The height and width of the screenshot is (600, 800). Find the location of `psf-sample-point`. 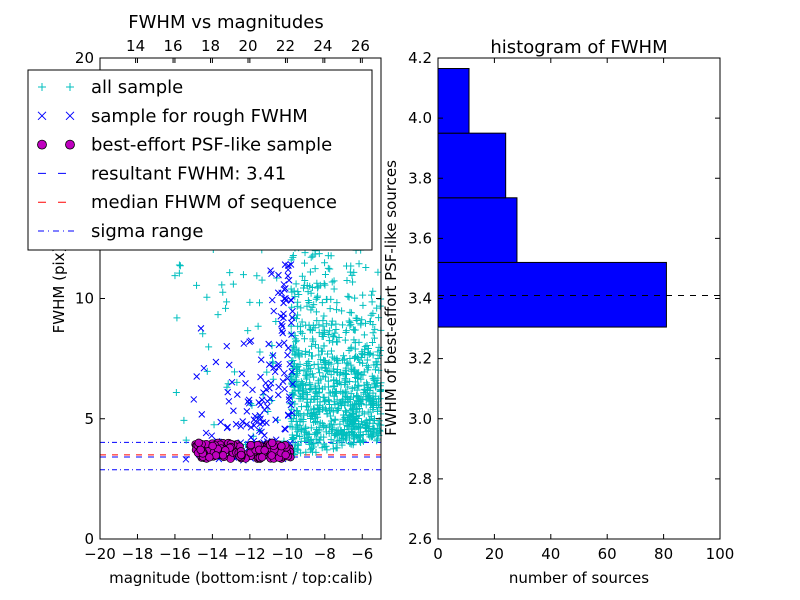

psf-sample-point is located at coordinates (223, 455).